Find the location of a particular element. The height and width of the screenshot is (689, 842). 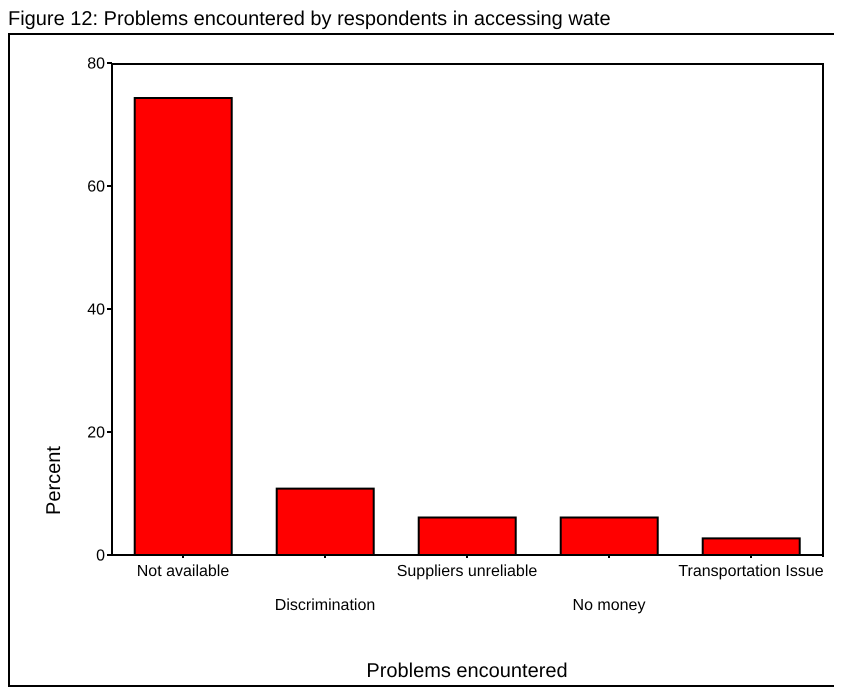

x-axis-title: Problems encountered is located at coordinates (467, 671).